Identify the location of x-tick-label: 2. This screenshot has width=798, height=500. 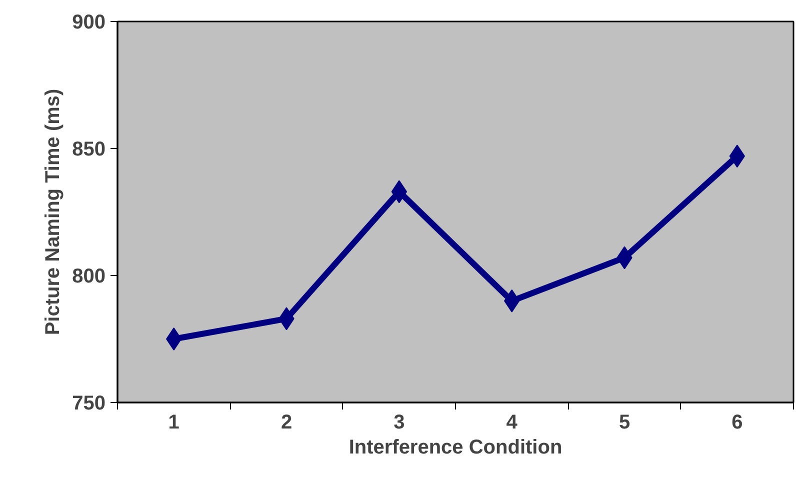
(286, 423).